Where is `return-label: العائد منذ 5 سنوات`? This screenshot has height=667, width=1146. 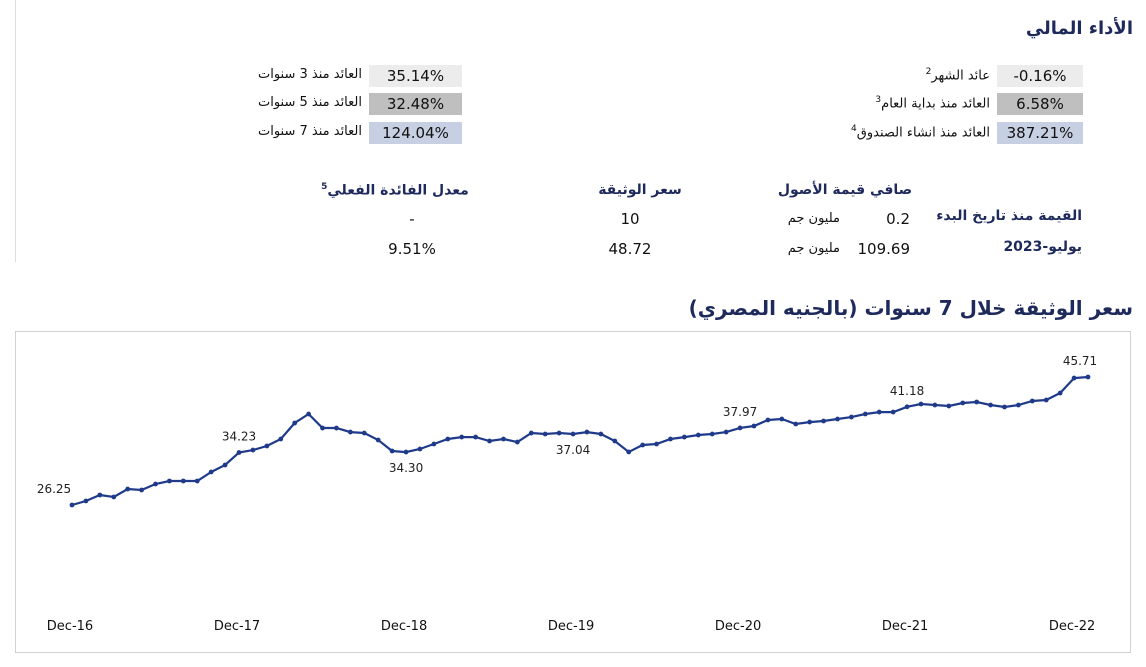
return-label: العائد منذ 5 سنوات is located at coordinates (309, 102).